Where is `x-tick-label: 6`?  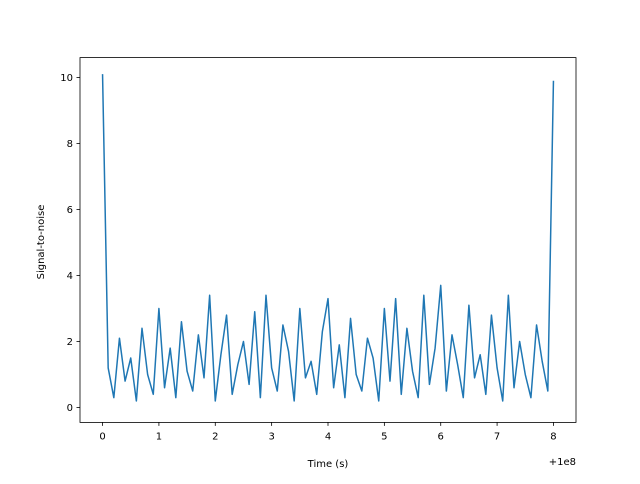
x-tick-label: 6 is located at coordinates (441, 436).